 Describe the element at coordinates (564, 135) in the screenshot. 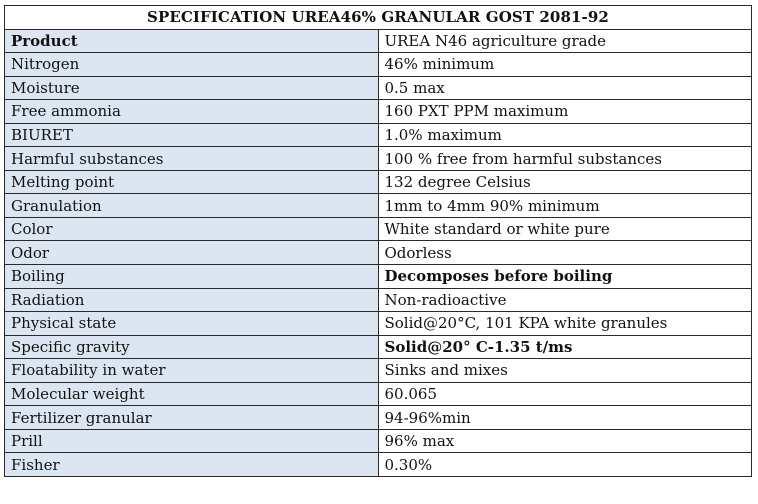

I see `spec-value: 1.0% maximum` at that location.